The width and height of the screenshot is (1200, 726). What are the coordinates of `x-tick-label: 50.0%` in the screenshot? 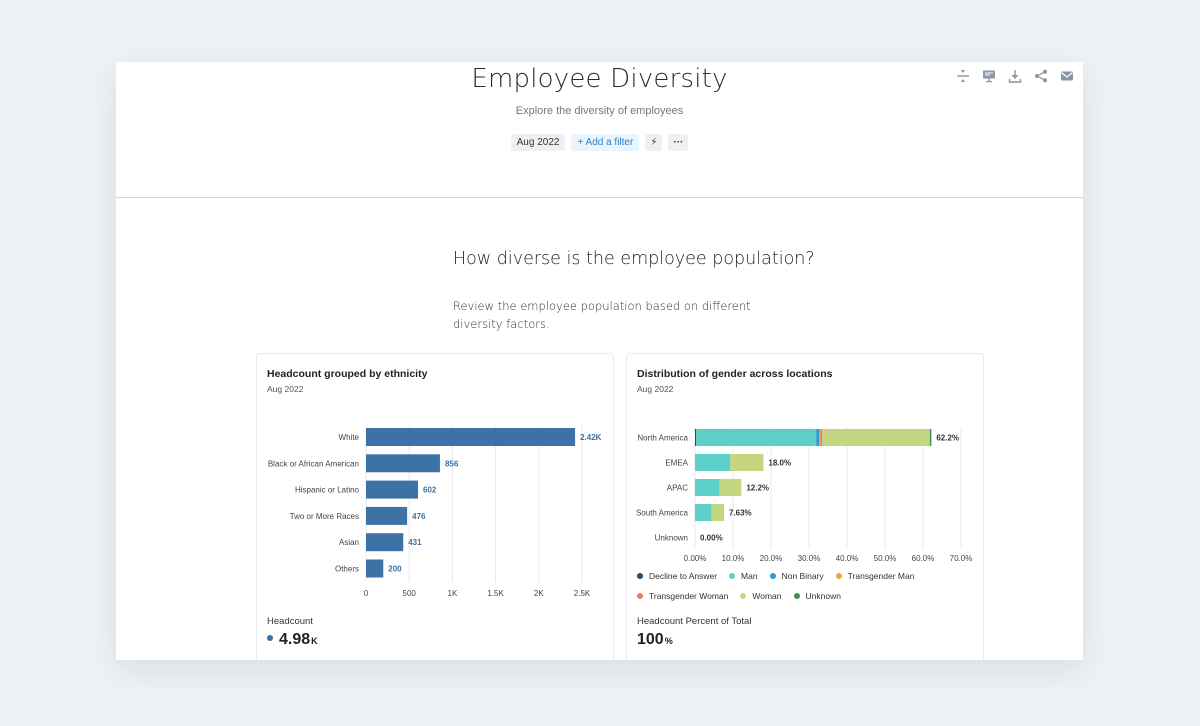 It's located at (885, 558).